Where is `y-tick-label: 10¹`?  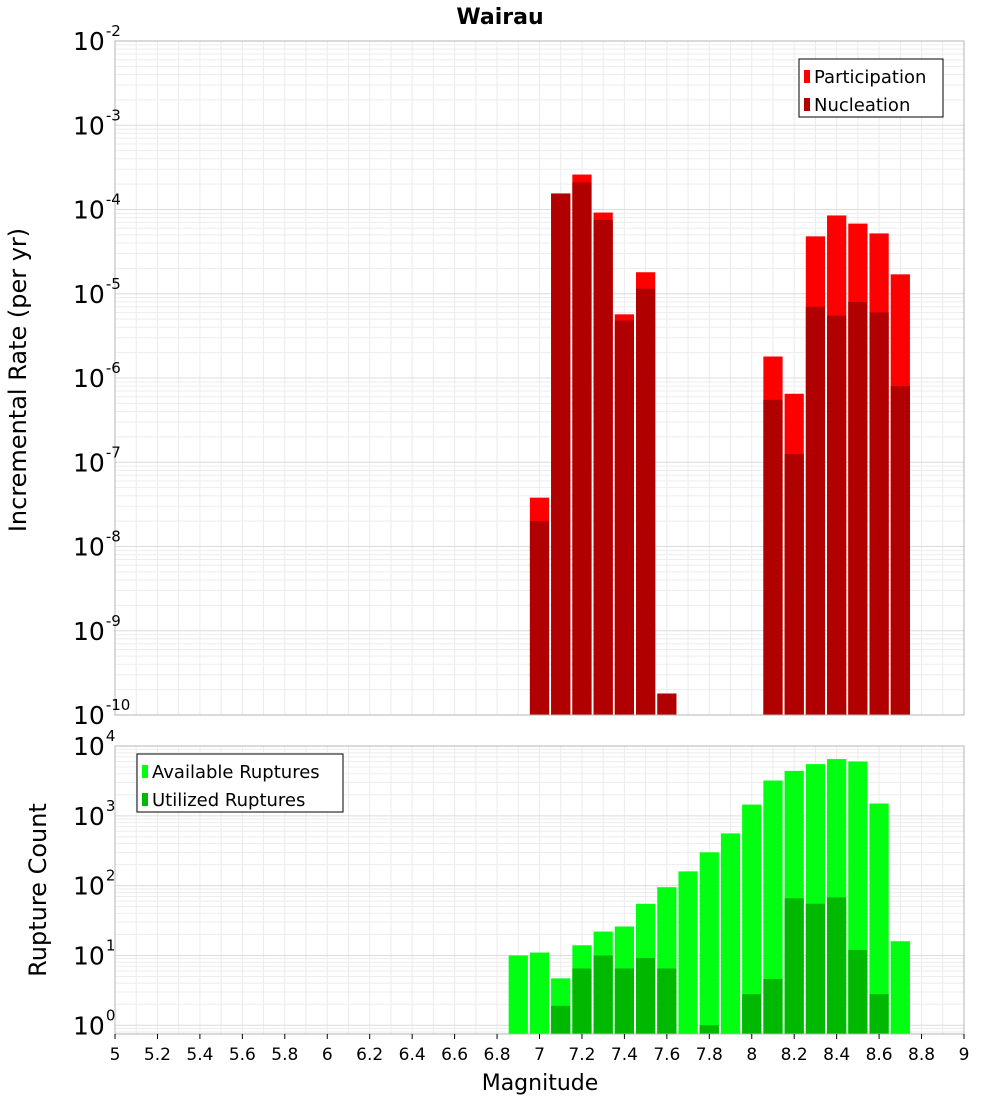
y-tick-label: 10¹ is located at coordinates (94, 953).